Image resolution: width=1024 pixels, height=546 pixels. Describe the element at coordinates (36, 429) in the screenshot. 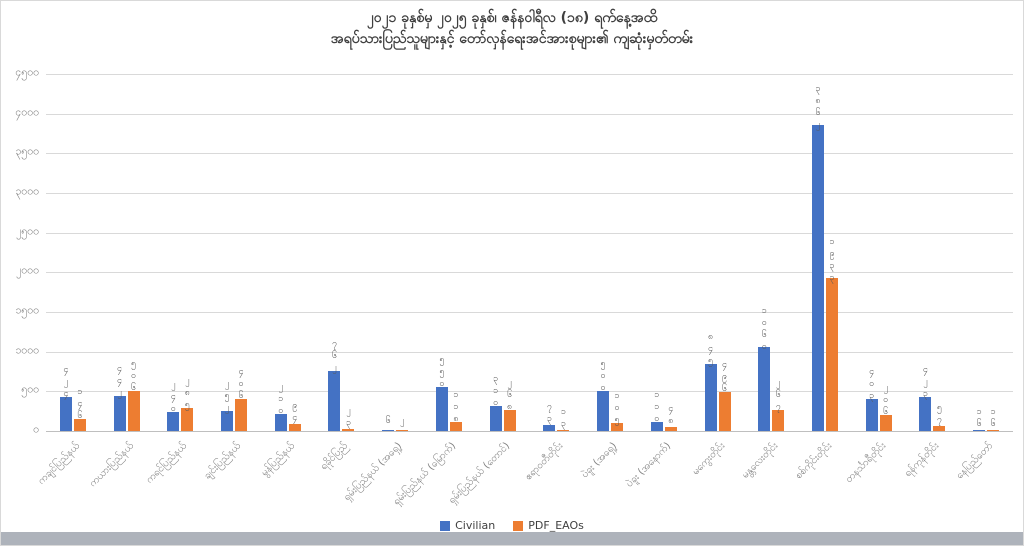

I see `y-axis-tick-label: ၀` at that location.